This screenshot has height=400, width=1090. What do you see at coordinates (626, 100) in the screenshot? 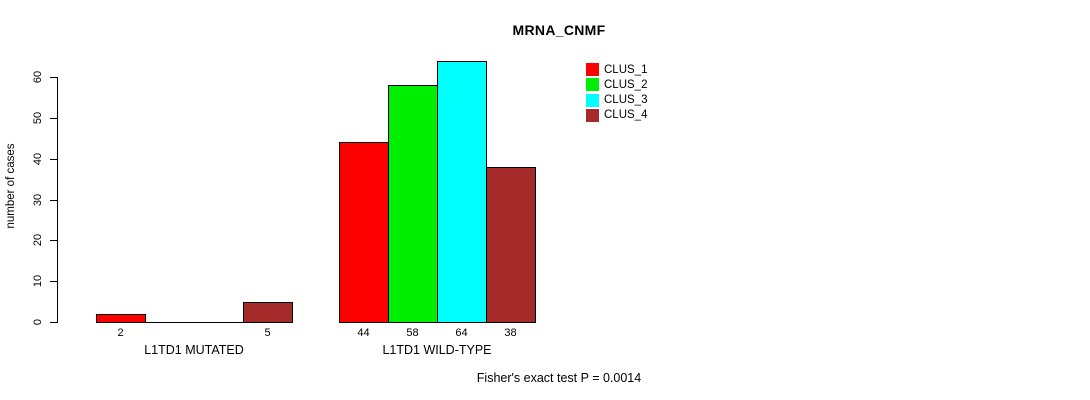
I see `legend-label: CLUS_3` at bounding box center [626, 100].